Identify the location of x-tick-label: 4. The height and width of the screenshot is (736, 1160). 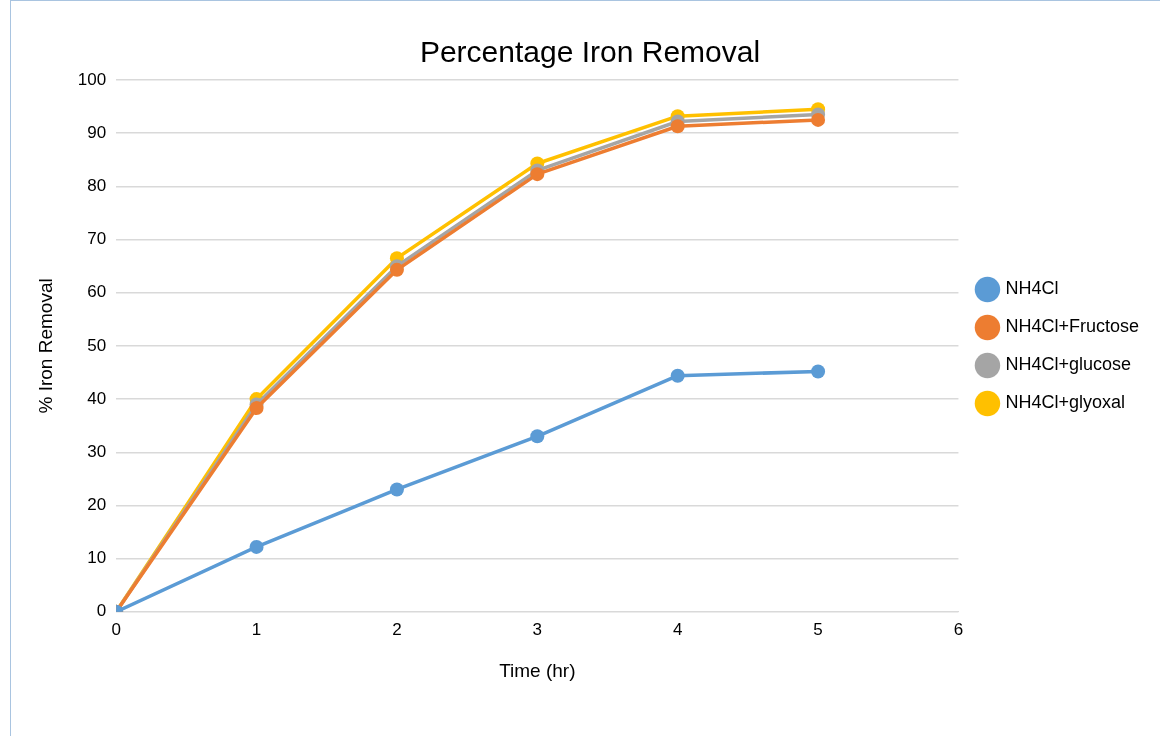
(677, 629).